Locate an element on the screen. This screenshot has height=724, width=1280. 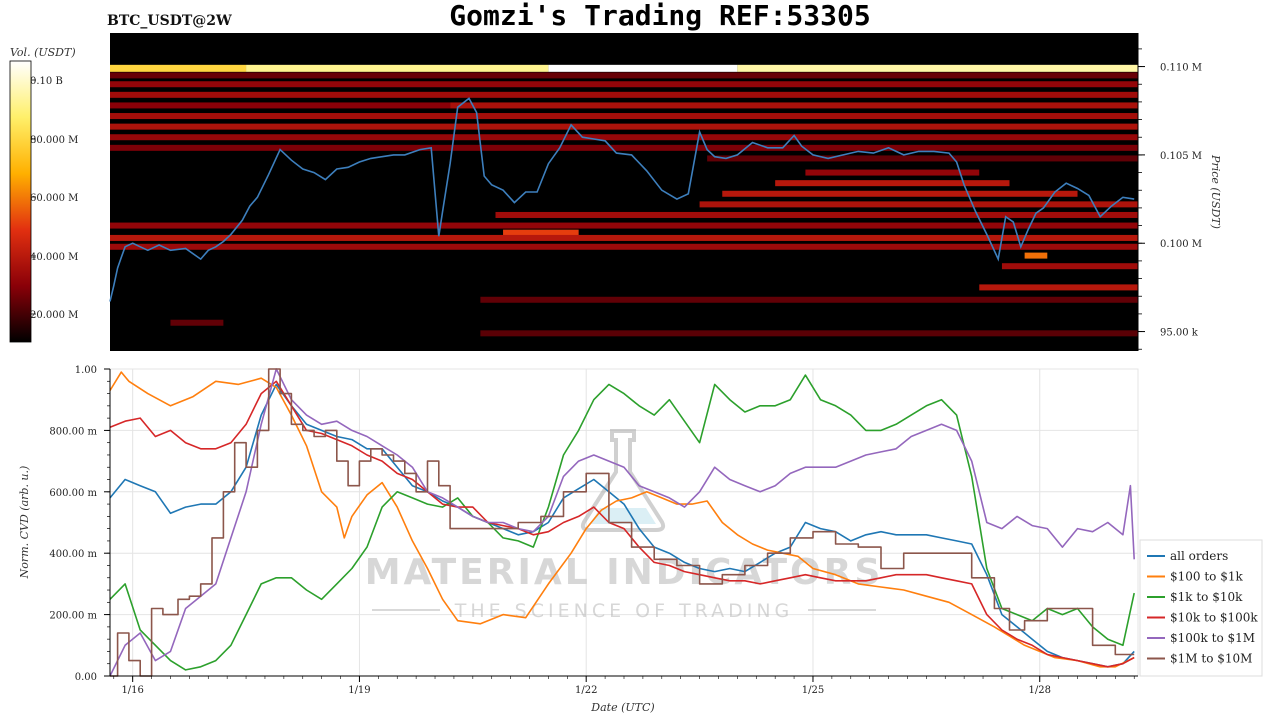
colorbar-title: Vol. (USDT) is located at coordinates (43, 52).